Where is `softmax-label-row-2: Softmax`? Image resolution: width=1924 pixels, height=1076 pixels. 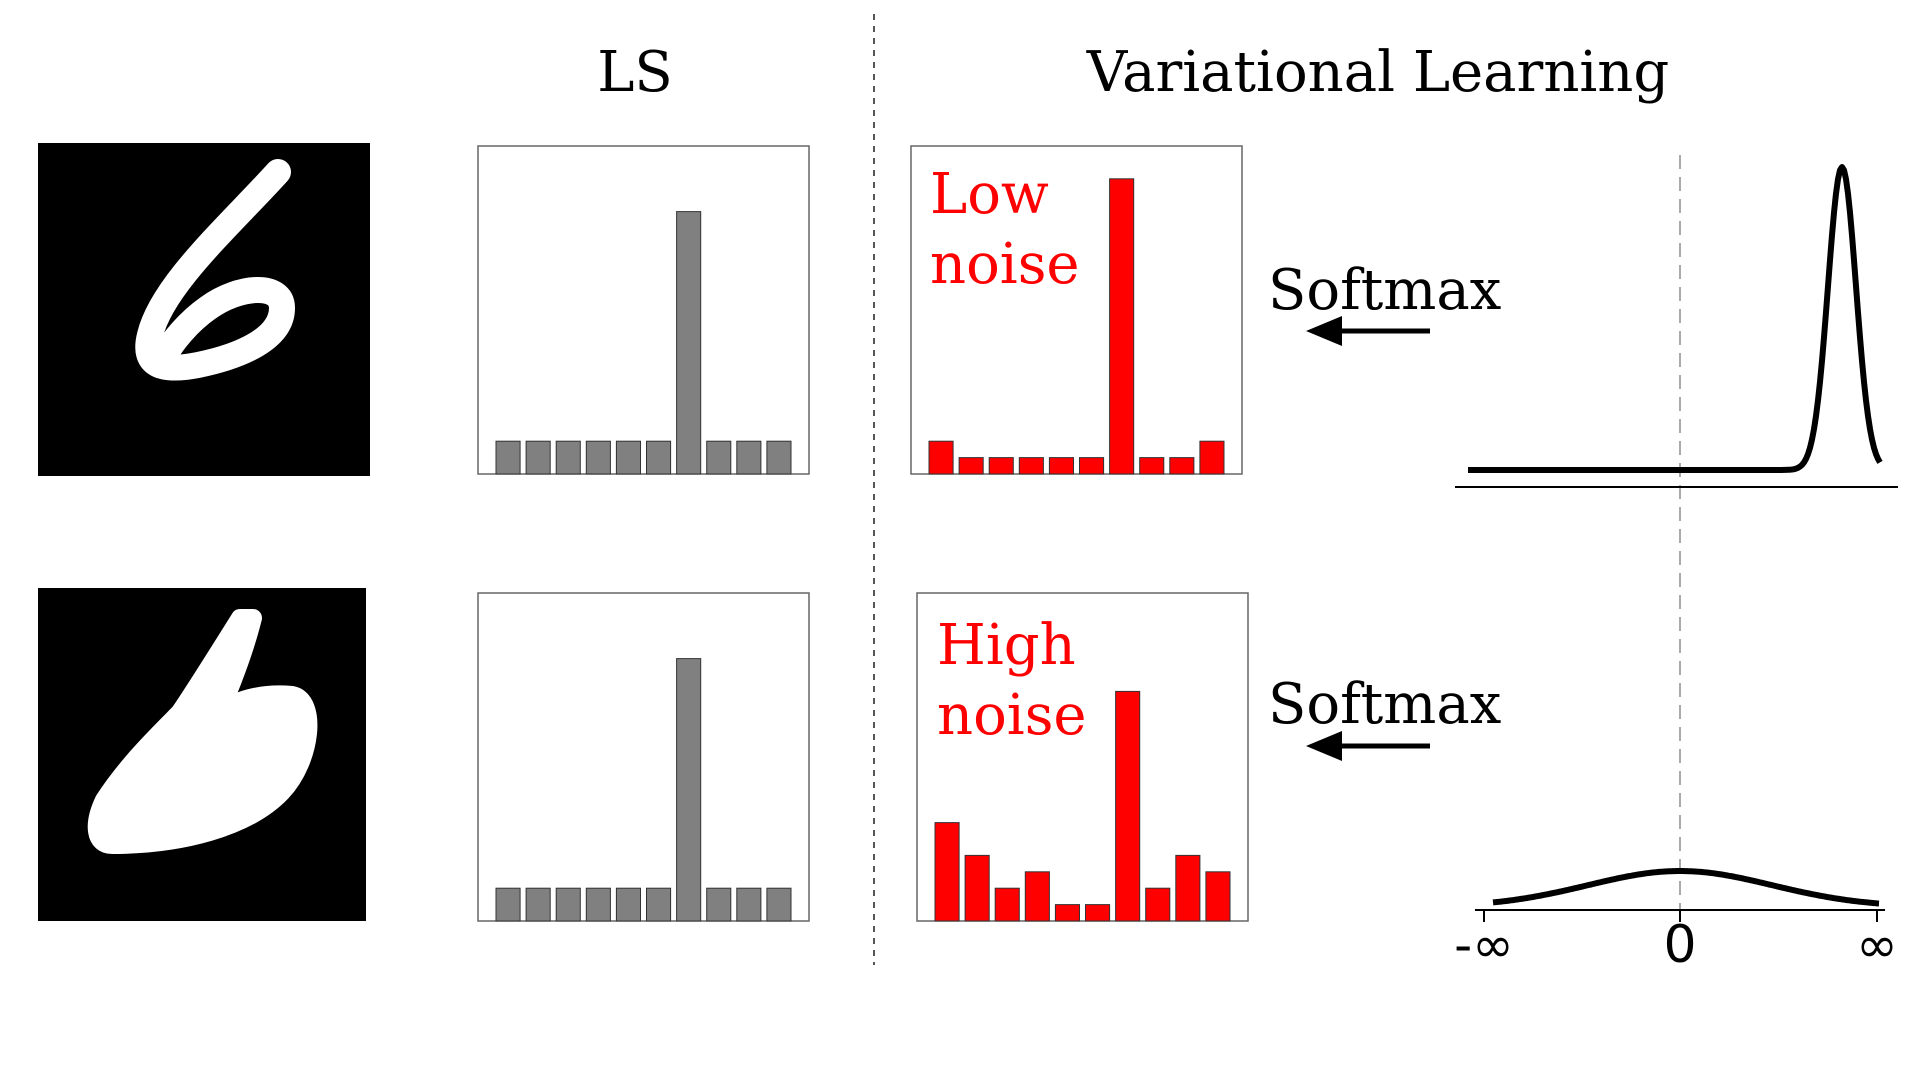
softmax-label-row-2: Softmax is located at coordinates (1384, 704).